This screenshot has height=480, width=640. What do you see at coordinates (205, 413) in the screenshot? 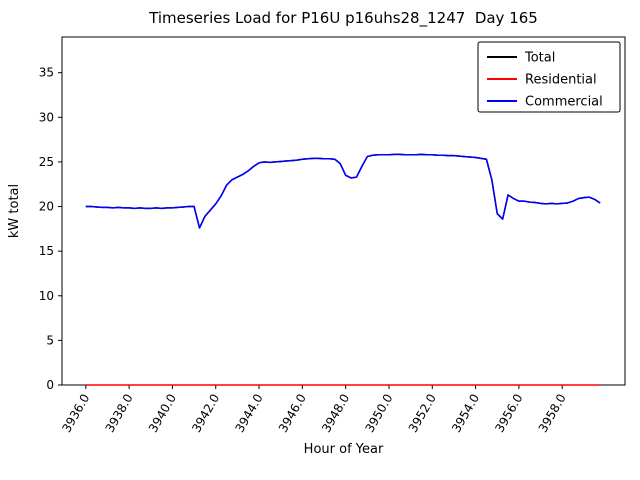
I see `x-tick-label: 3942.0` at bounding box center [205, 413].